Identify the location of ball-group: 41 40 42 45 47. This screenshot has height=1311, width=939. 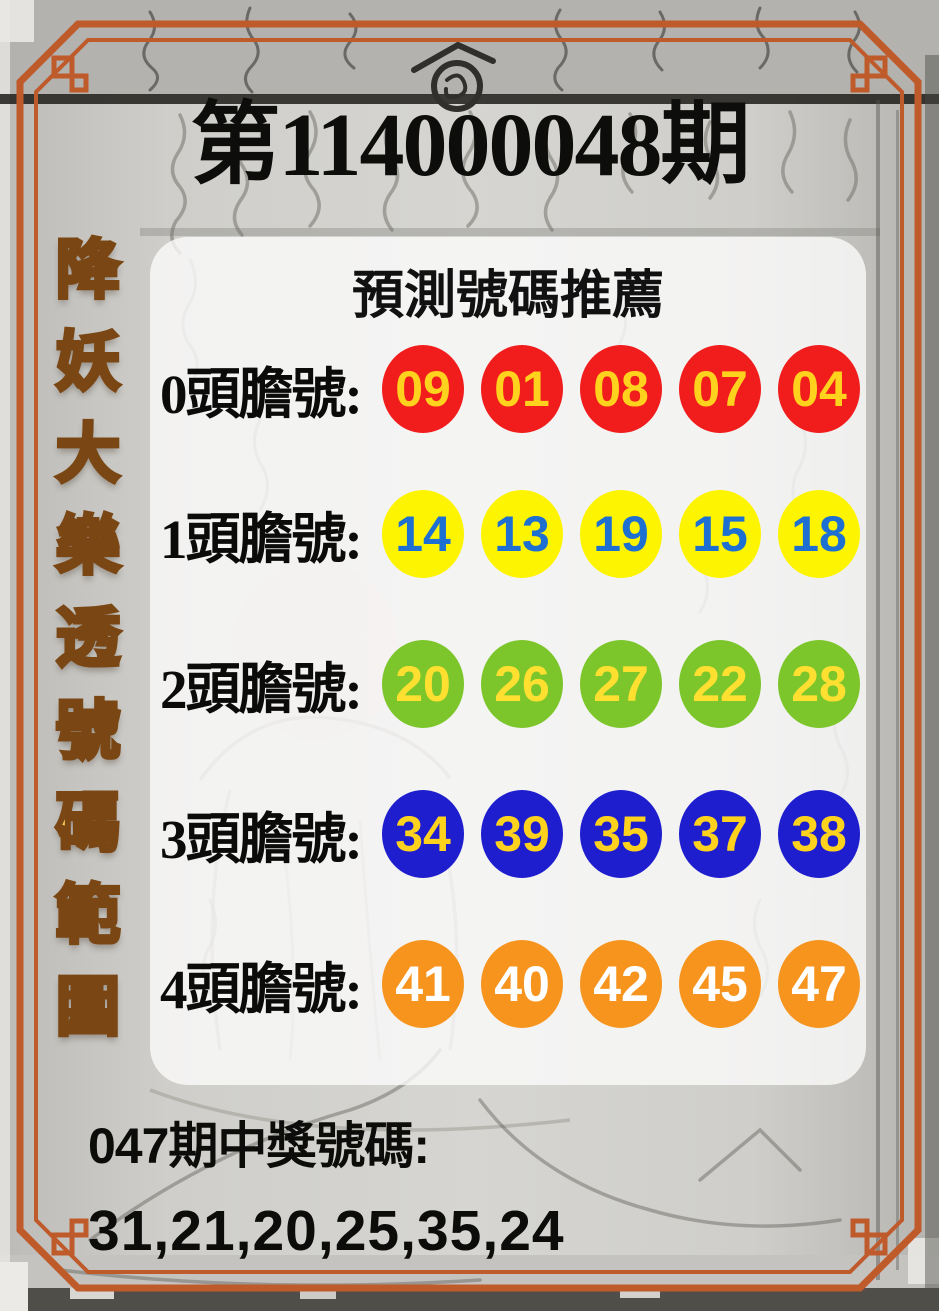
(621, 984).